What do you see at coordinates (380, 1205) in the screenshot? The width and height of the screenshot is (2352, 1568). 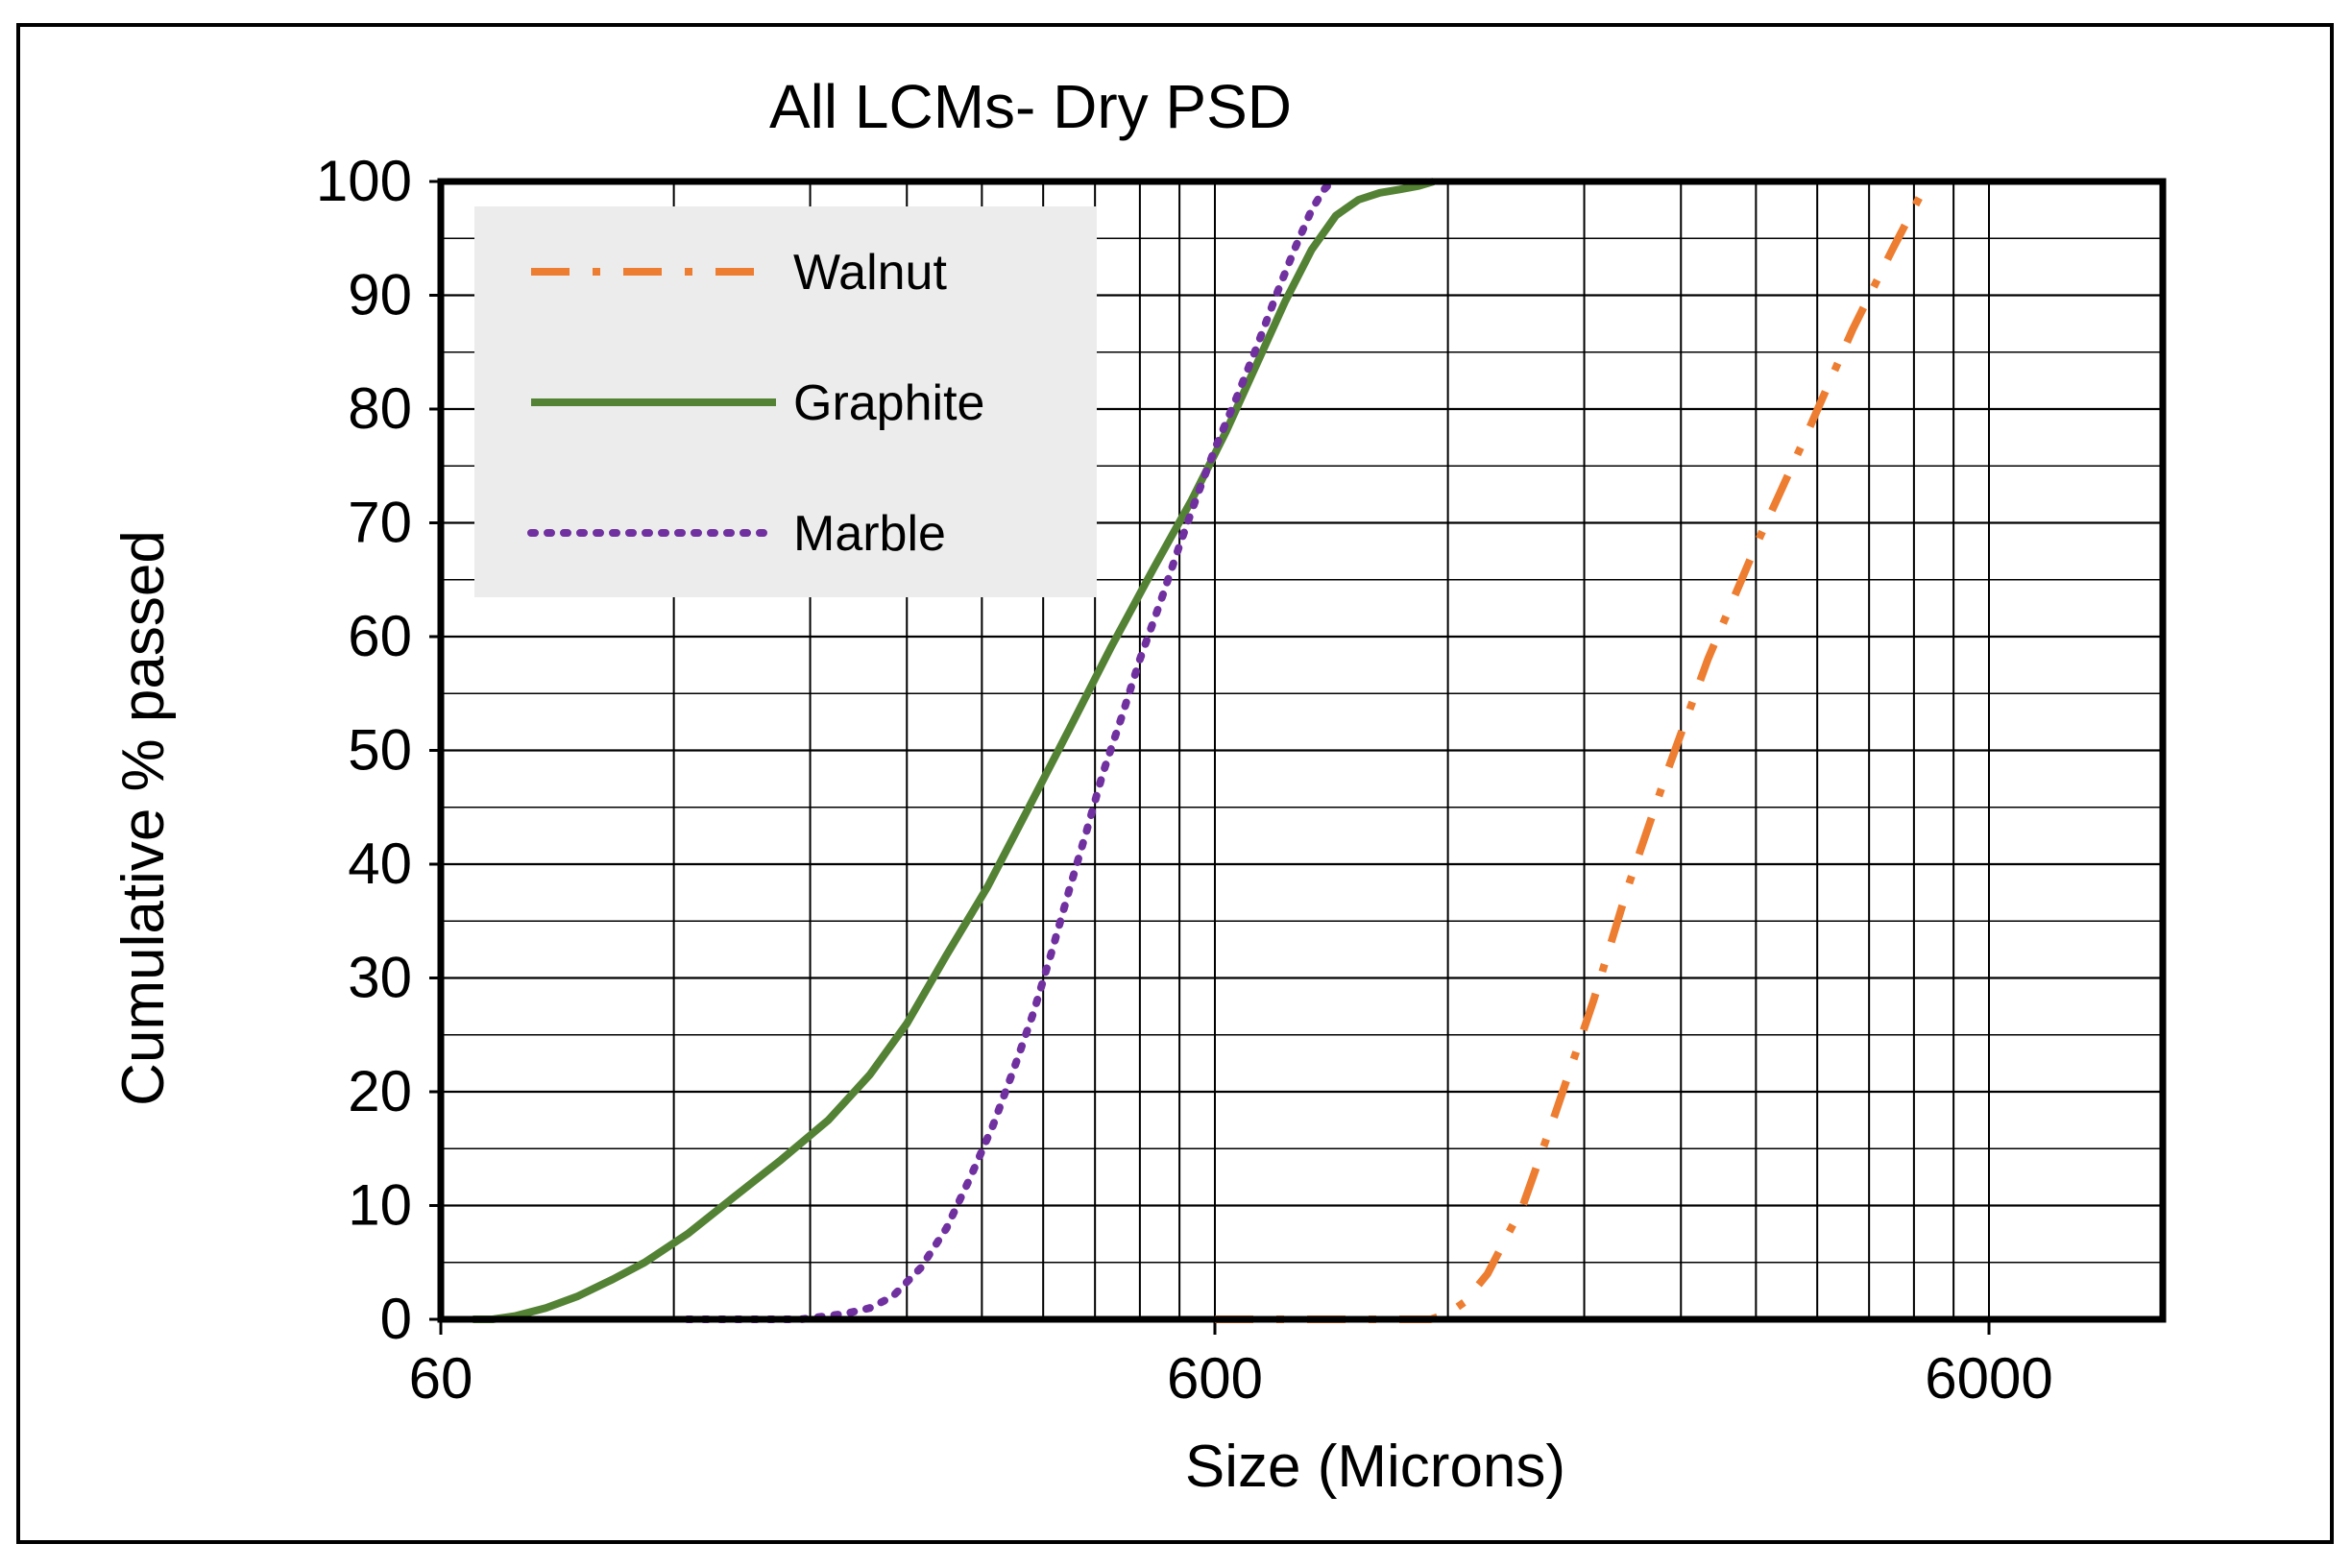 I see `y-tick-label-10: 10` at bounding box center [380, 1205].